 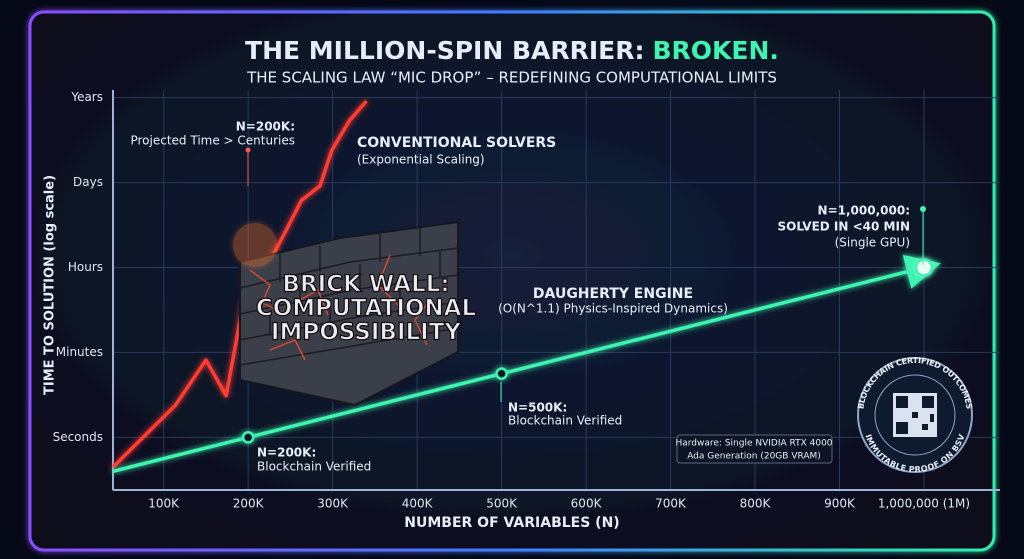 What do you see at coordinates (915, 415) in the screenshot?
I see `certification-badge` at bounding box center [915, 415].